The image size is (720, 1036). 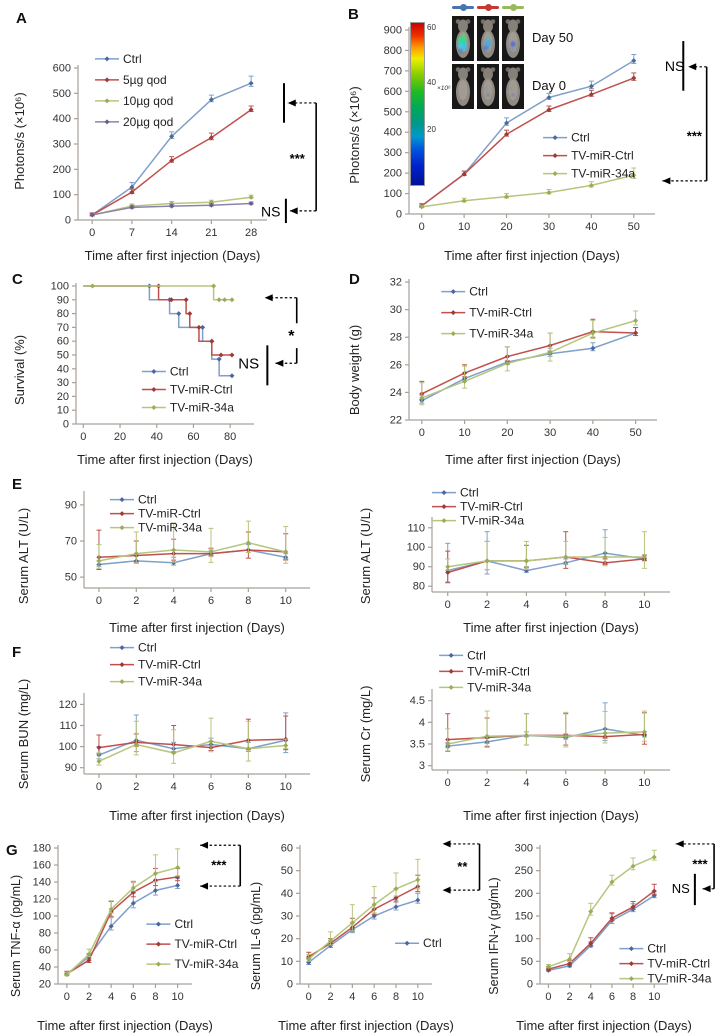 What do you see at coordinates (21, 18) in the screenshot?
I see `panel-label-a: A` at bounding box center [21, 18].